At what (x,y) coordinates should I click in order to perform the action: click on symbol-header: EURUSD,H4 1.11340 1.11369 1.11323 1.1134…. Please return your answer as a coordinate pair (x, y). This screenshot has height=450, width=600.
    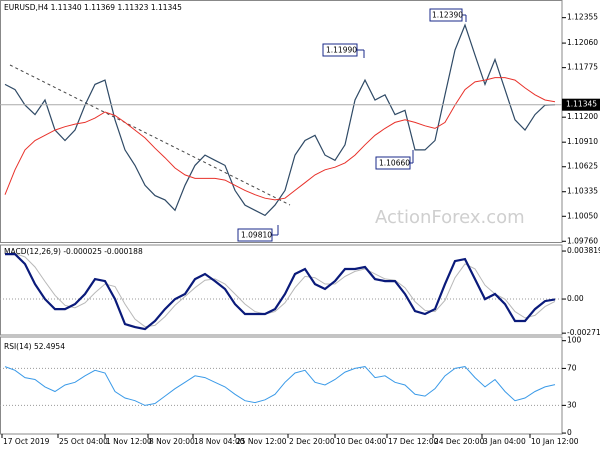
    Looking at the image, I should click on (93, 7).